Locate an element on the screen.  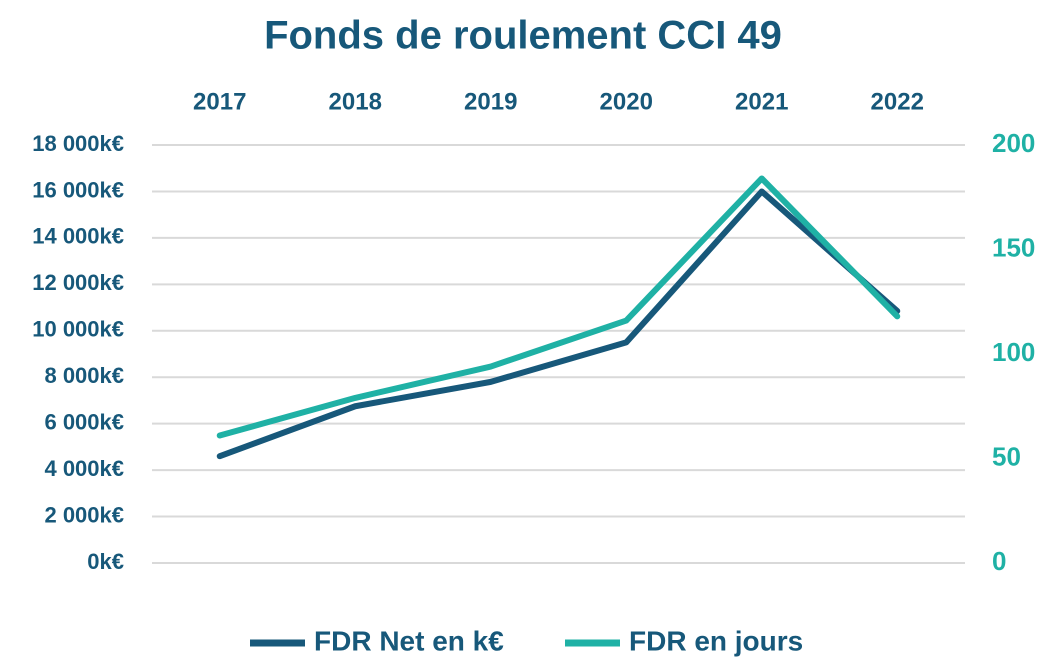
y2-tick-label: 200 is located at coordinates (1013, 143).